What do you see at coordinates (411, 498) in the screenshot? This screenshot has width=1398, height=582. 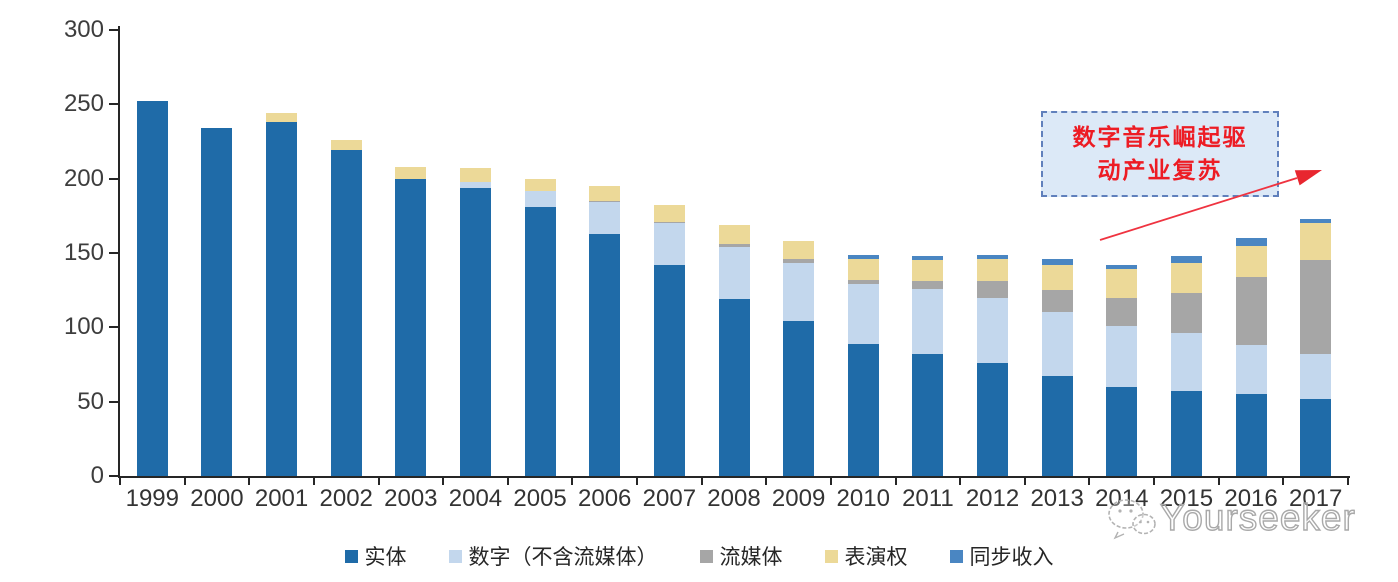 I see `x-category-label: 2003` at bounding box center [411, 498].